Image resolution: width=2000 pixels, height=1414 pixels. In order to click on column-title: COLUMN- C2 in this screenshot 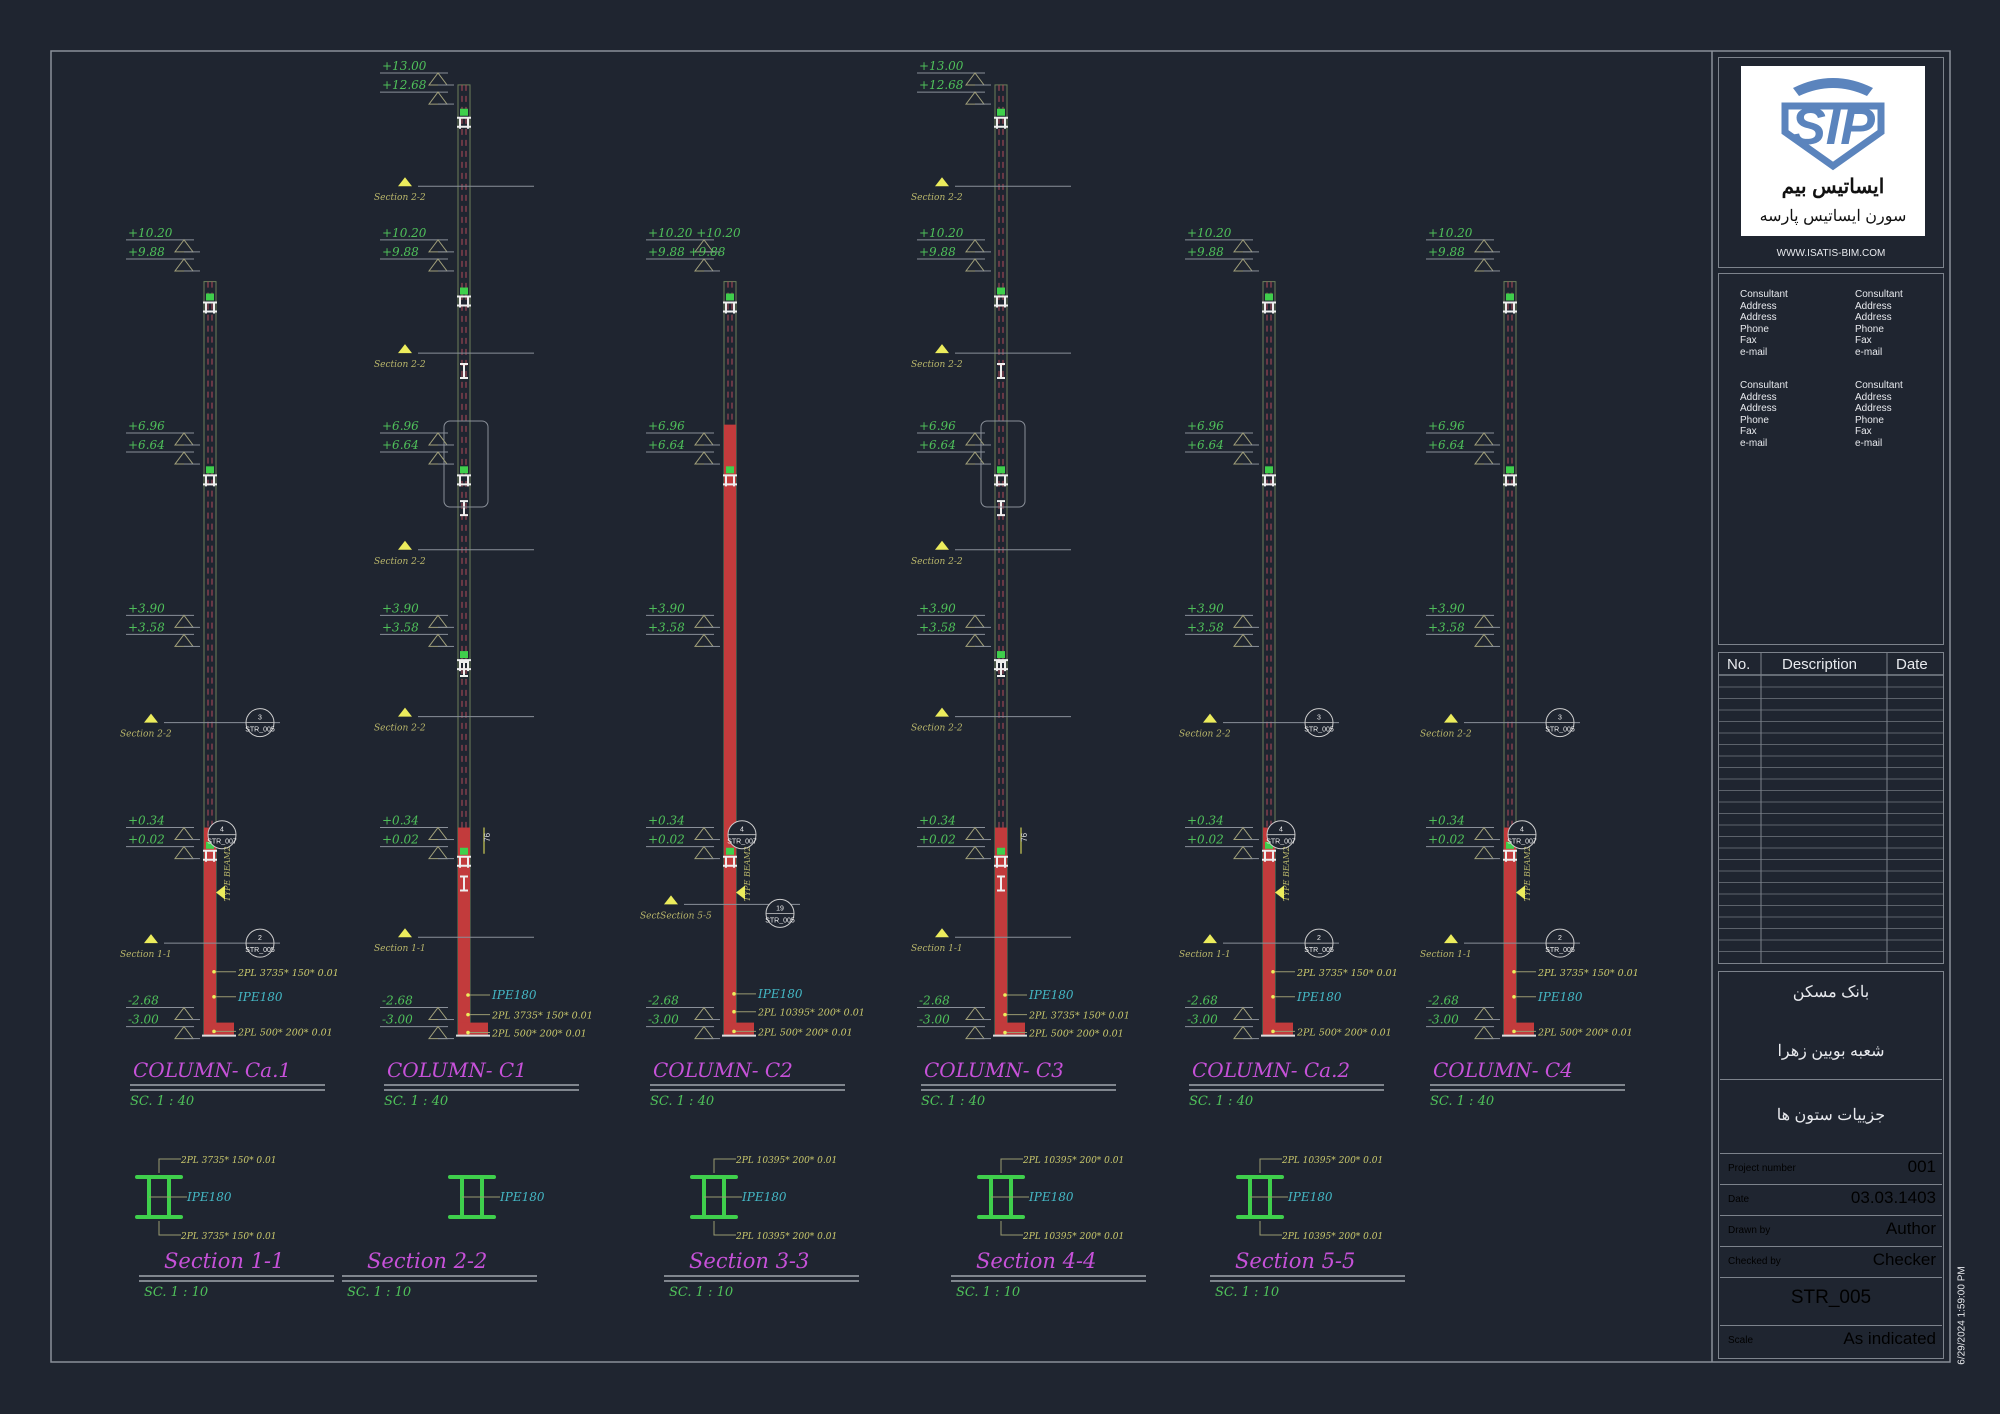, I will do `click(723, 1070)`.